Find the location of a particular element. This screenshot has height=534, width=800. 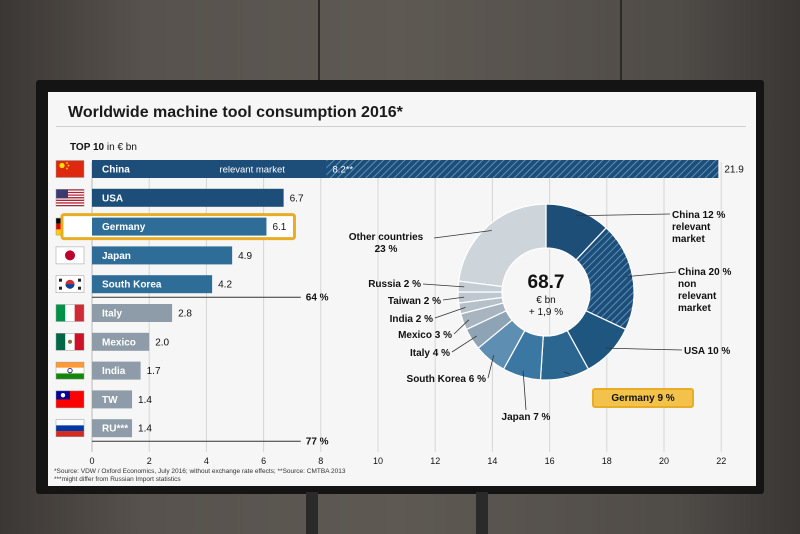

india-flag is located at coordinates (70, 370).